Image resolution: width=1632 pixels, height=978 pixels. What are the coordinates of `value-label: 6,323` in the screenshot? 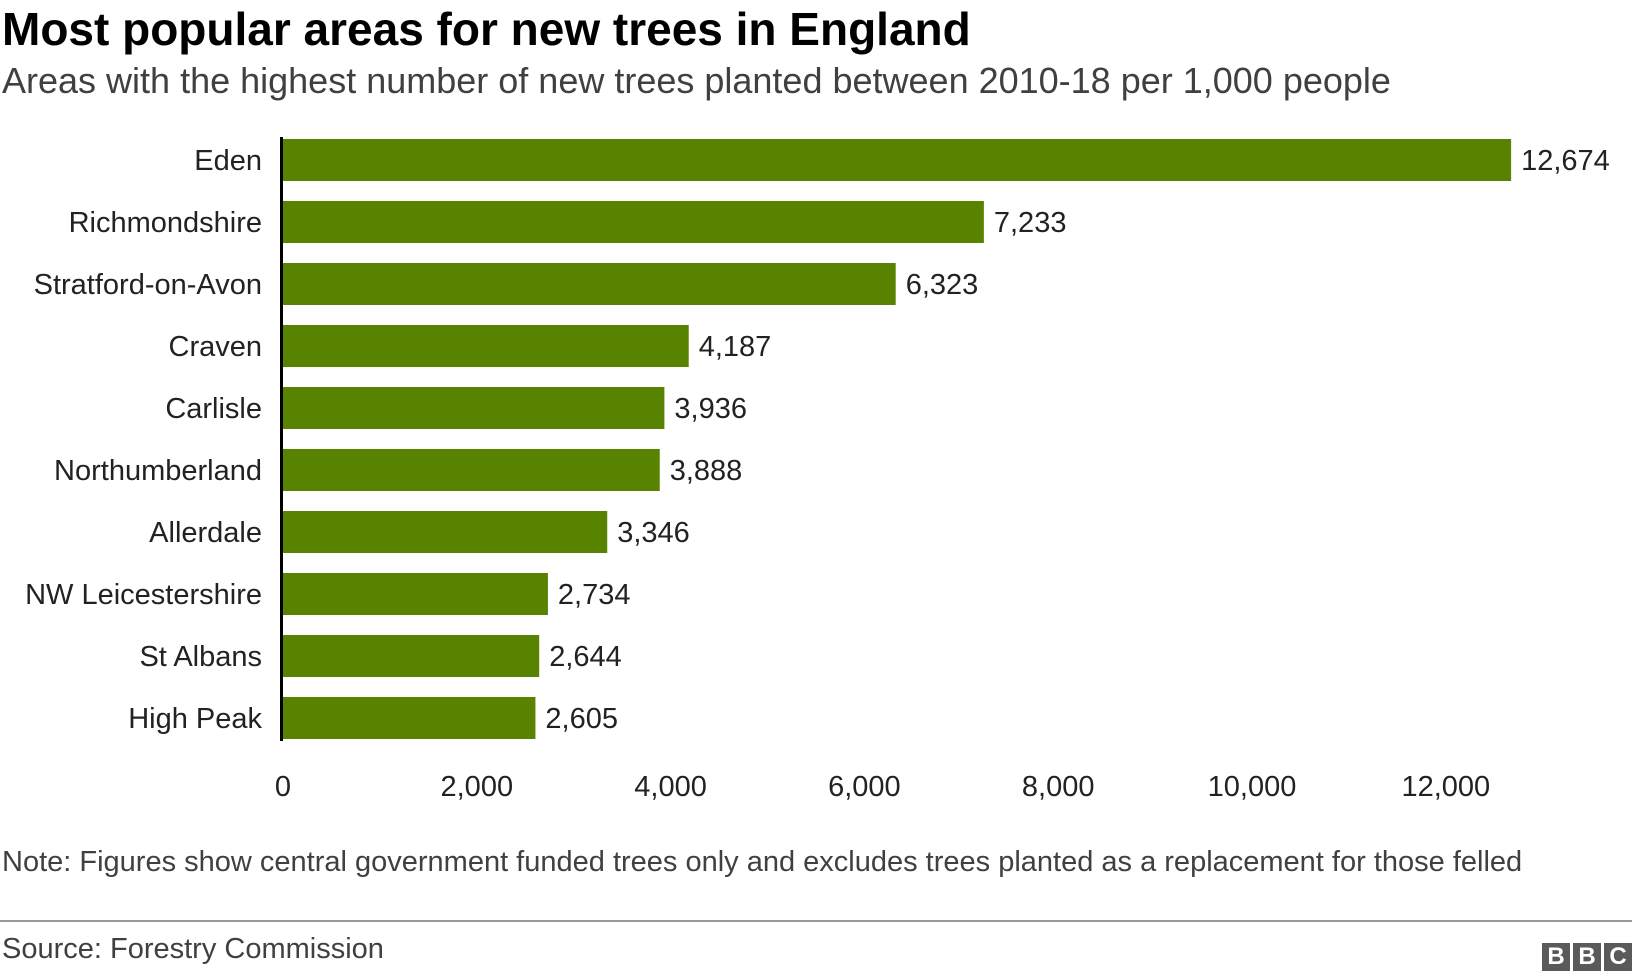 It's located at (942, 285).